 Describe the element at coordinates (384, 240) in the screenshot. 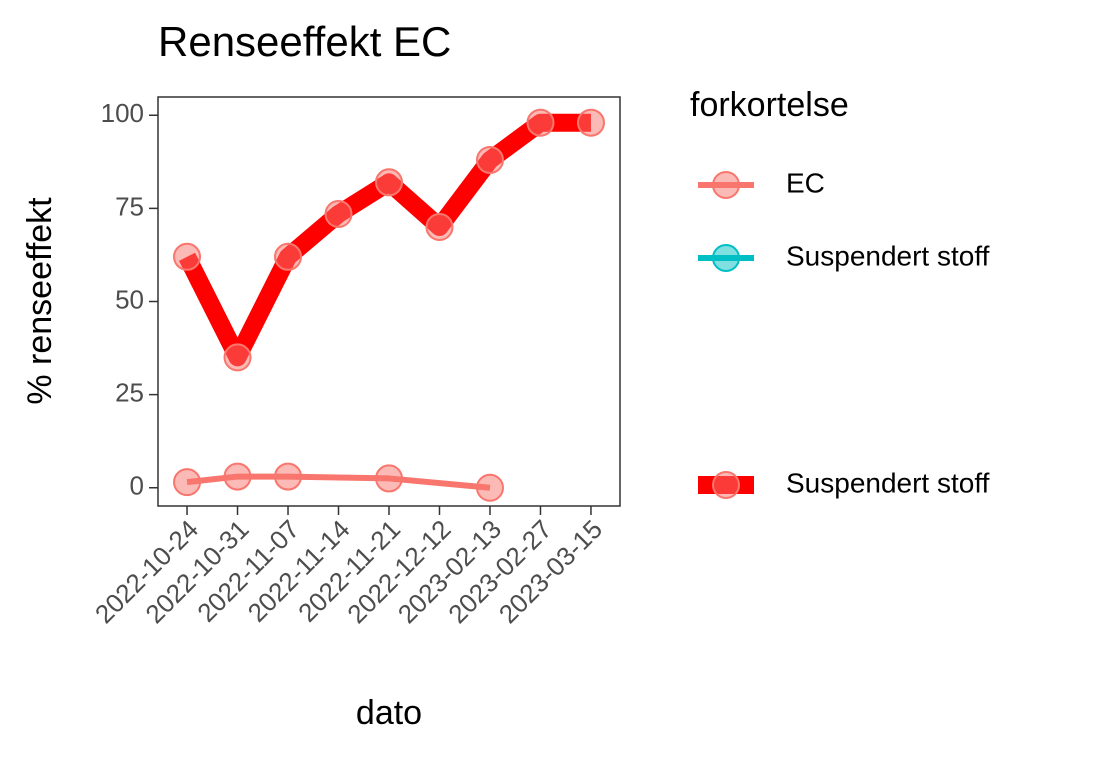

I see `series-line` at that location.